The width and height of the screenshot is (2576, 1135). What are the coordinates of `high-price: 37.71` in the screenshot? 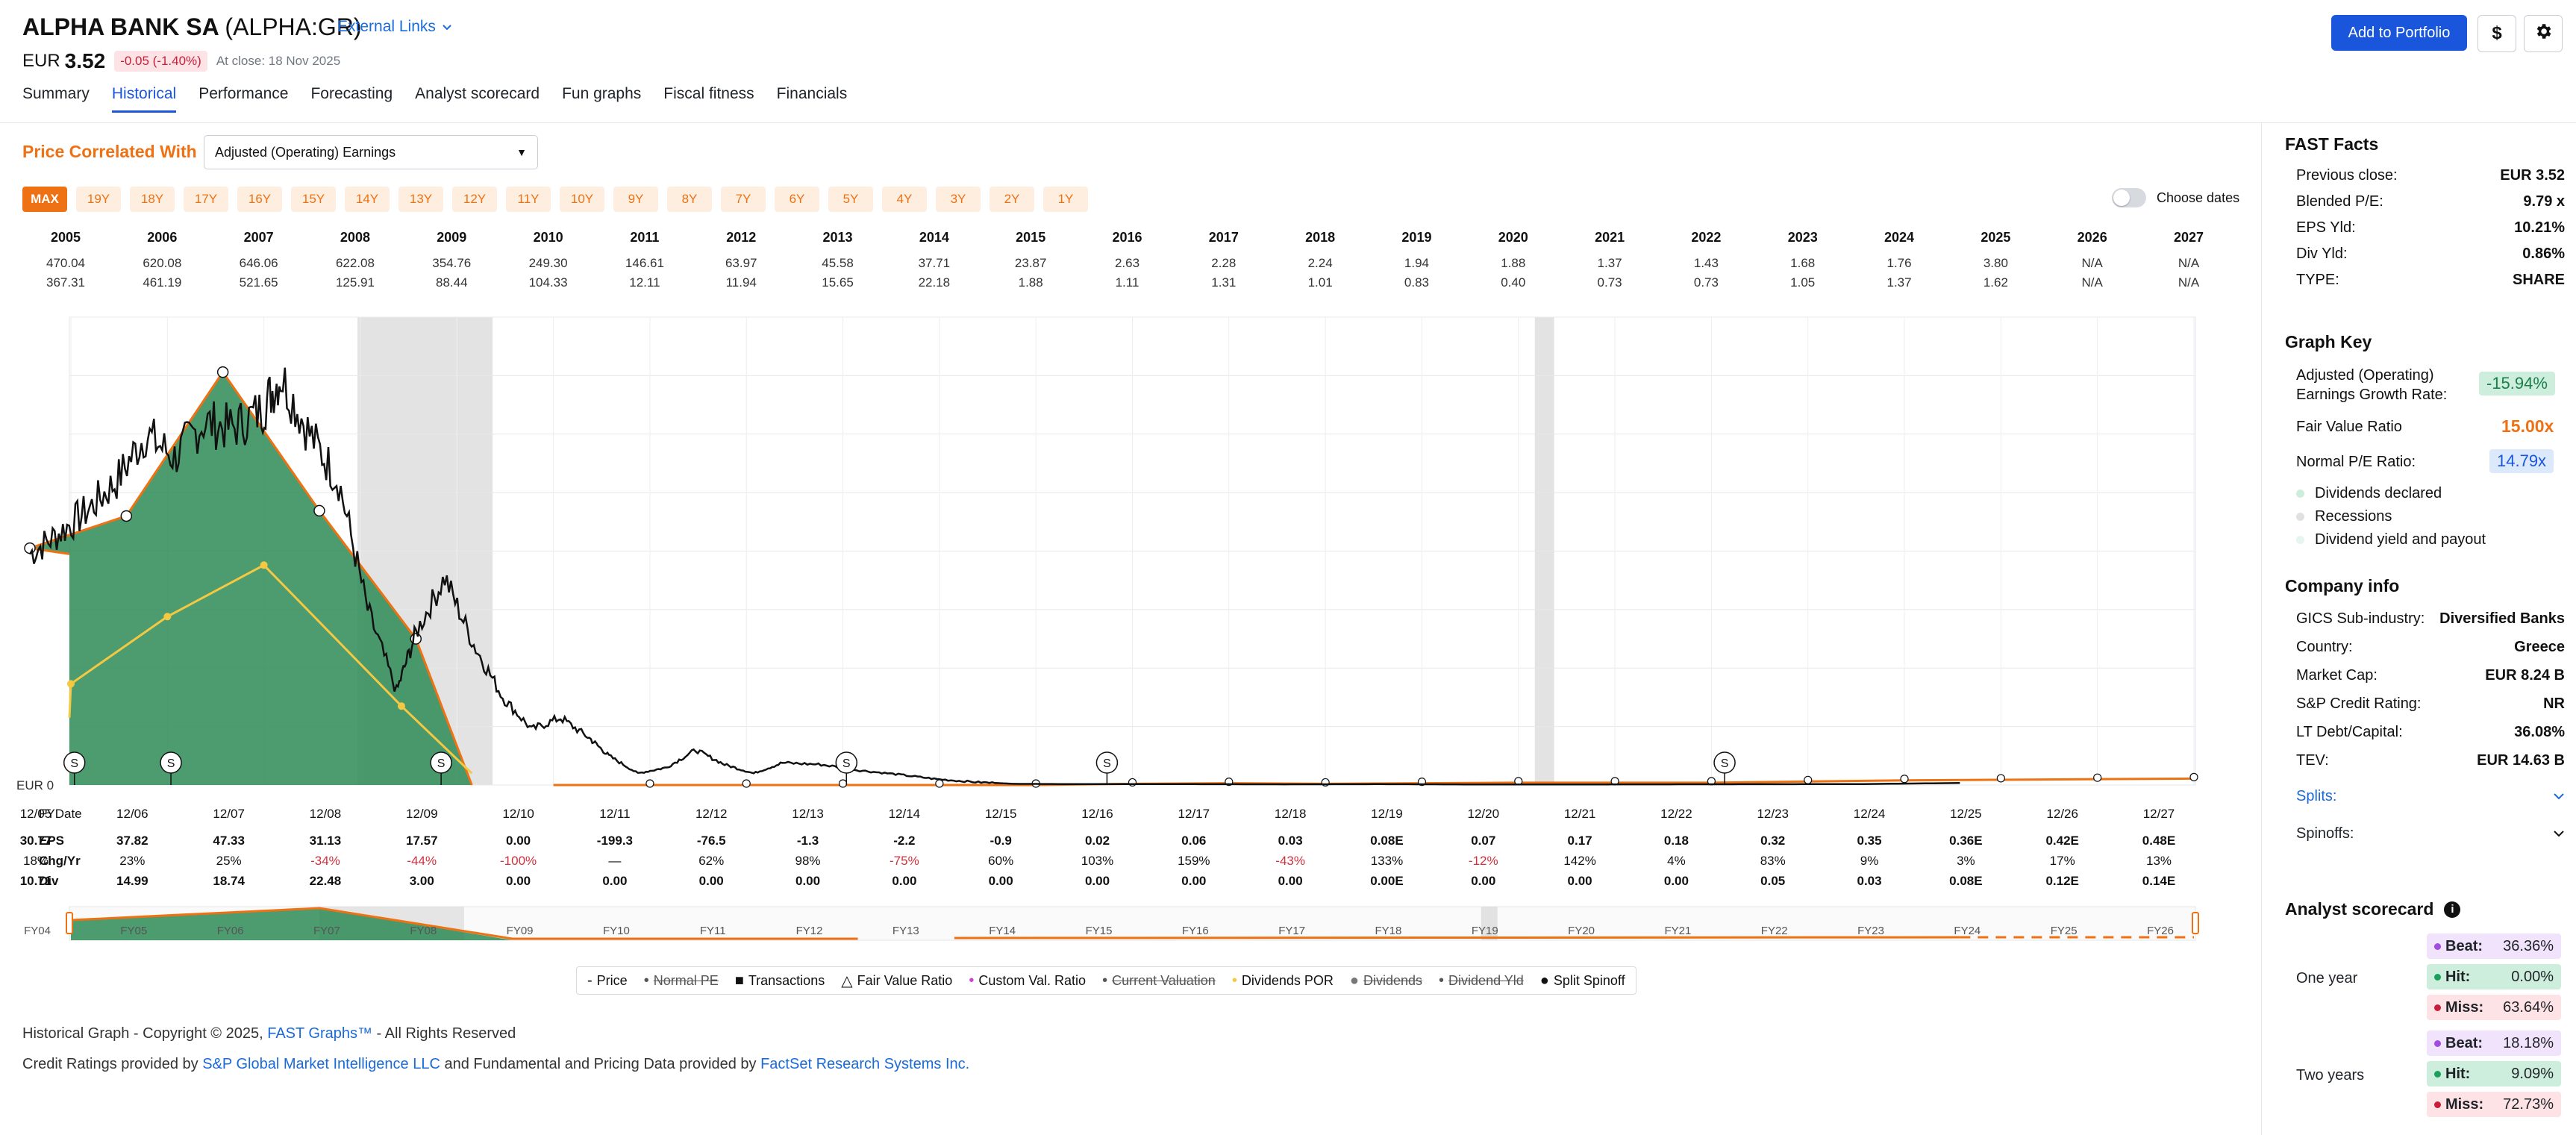 It's located at (935, 263).